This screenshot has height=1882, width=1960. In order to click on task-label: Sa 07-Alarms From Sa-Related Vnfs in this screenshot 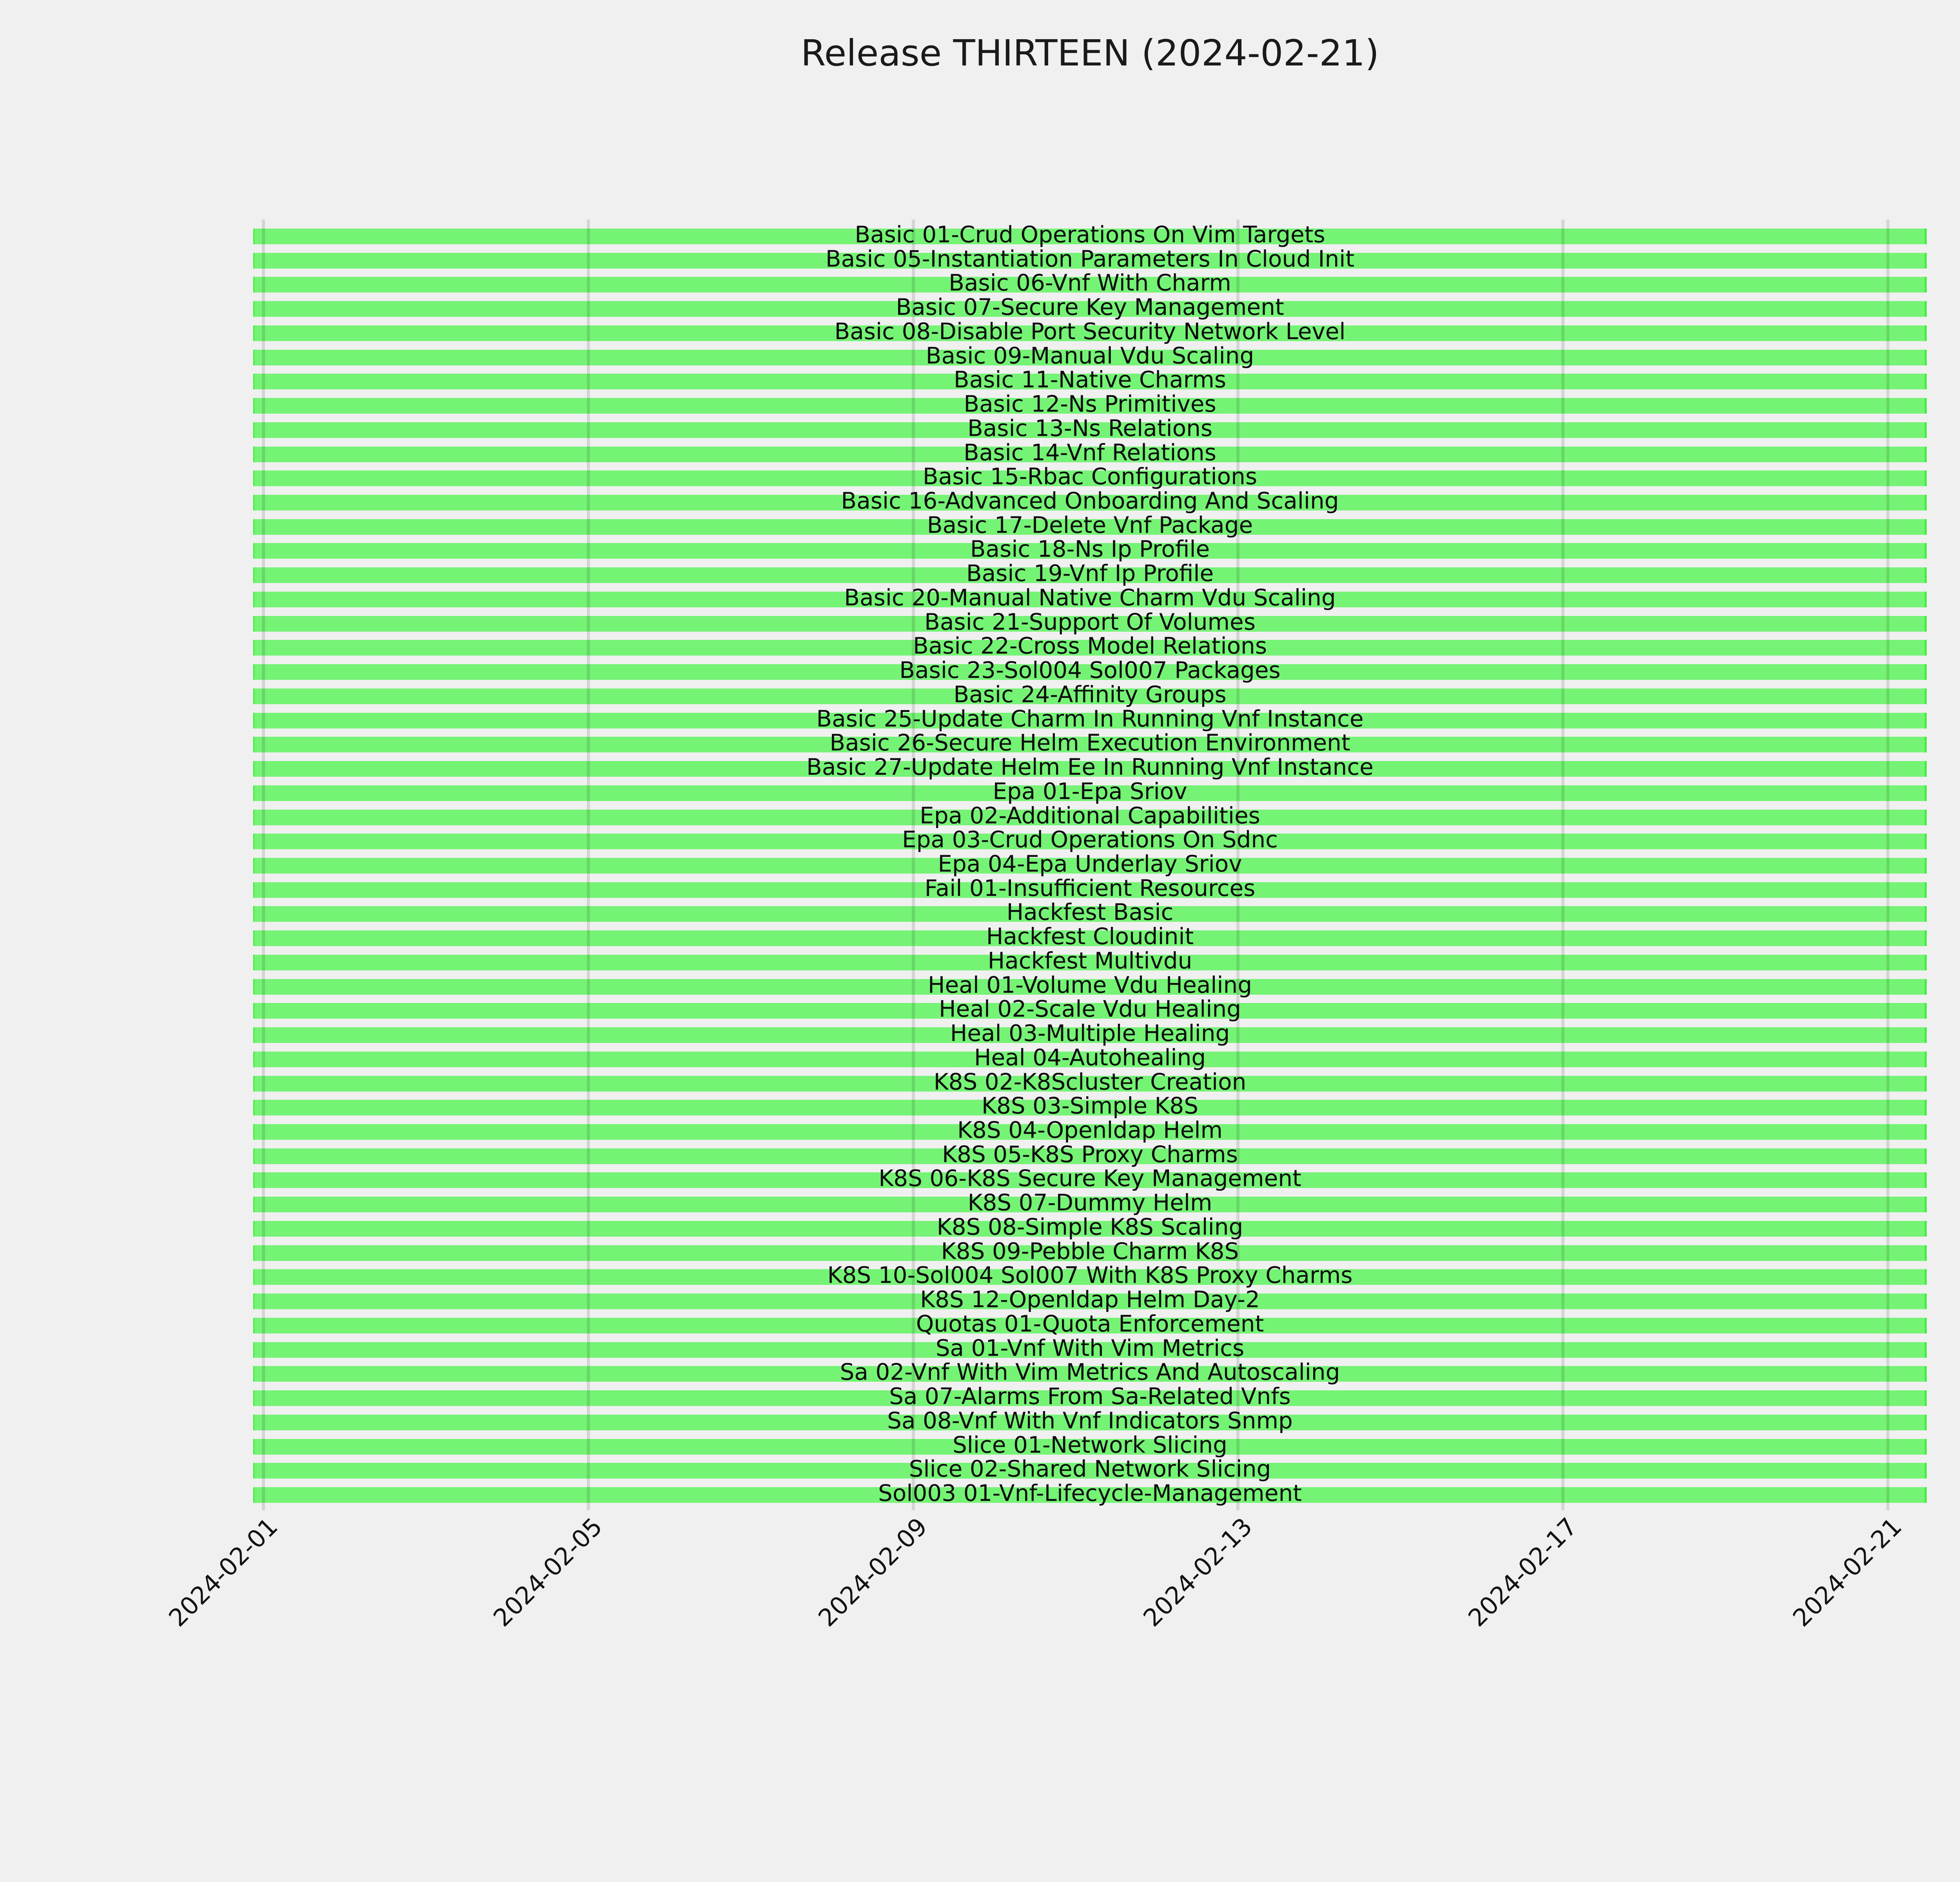, I will do `click(1090, 1396)`.